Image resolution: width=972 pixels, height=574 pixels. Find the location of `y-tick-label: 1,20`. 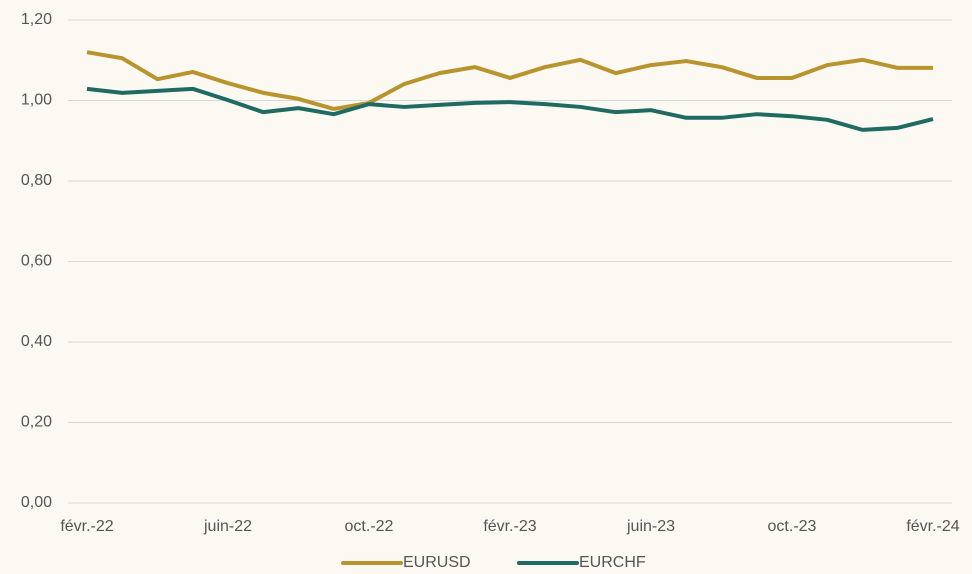

y-tick-label: 1,20 is located at coordinates (36, 19).